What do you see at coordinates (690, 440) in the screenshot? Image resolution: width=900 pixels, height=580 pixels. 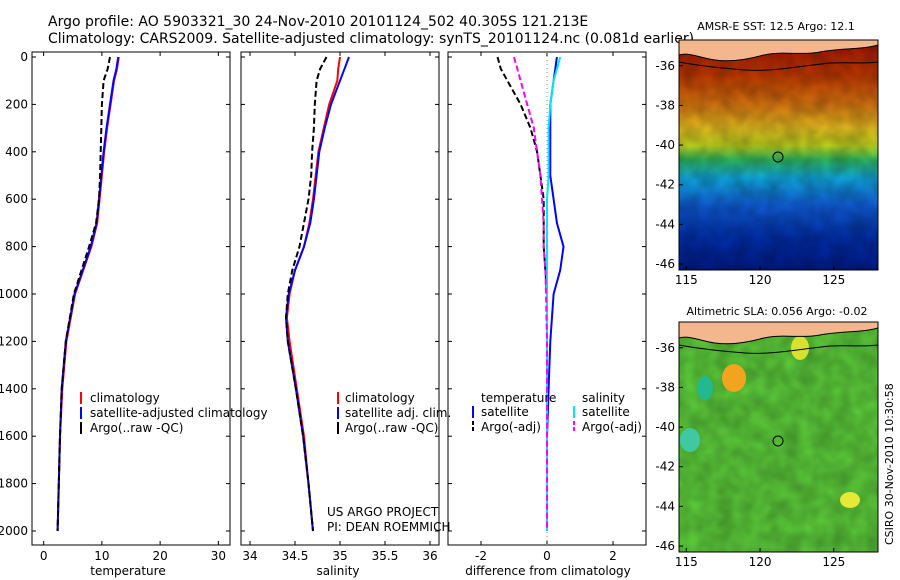 I see `sla-anomaly-cool2` at bounding box center [690, 440].